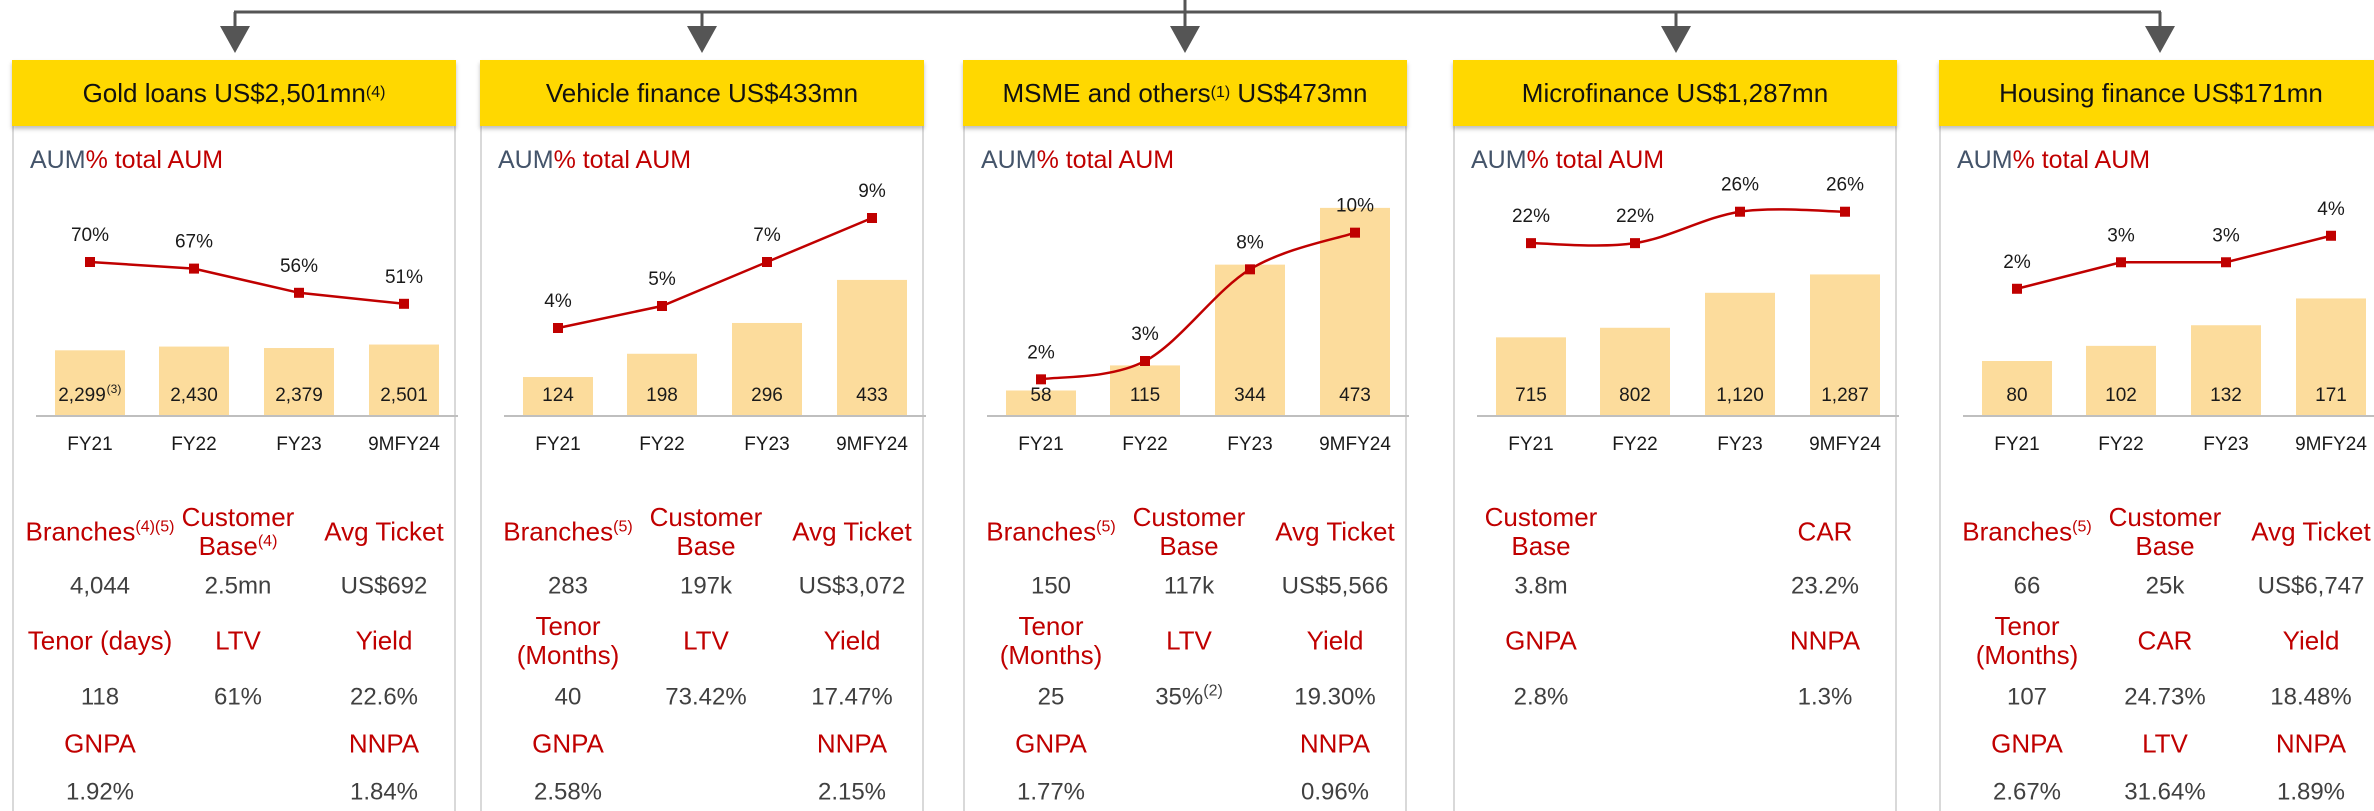 Image resolution: width=2374 pixels, height=811 pixels. I want to click on metric-value: 40, so click(568, 697).